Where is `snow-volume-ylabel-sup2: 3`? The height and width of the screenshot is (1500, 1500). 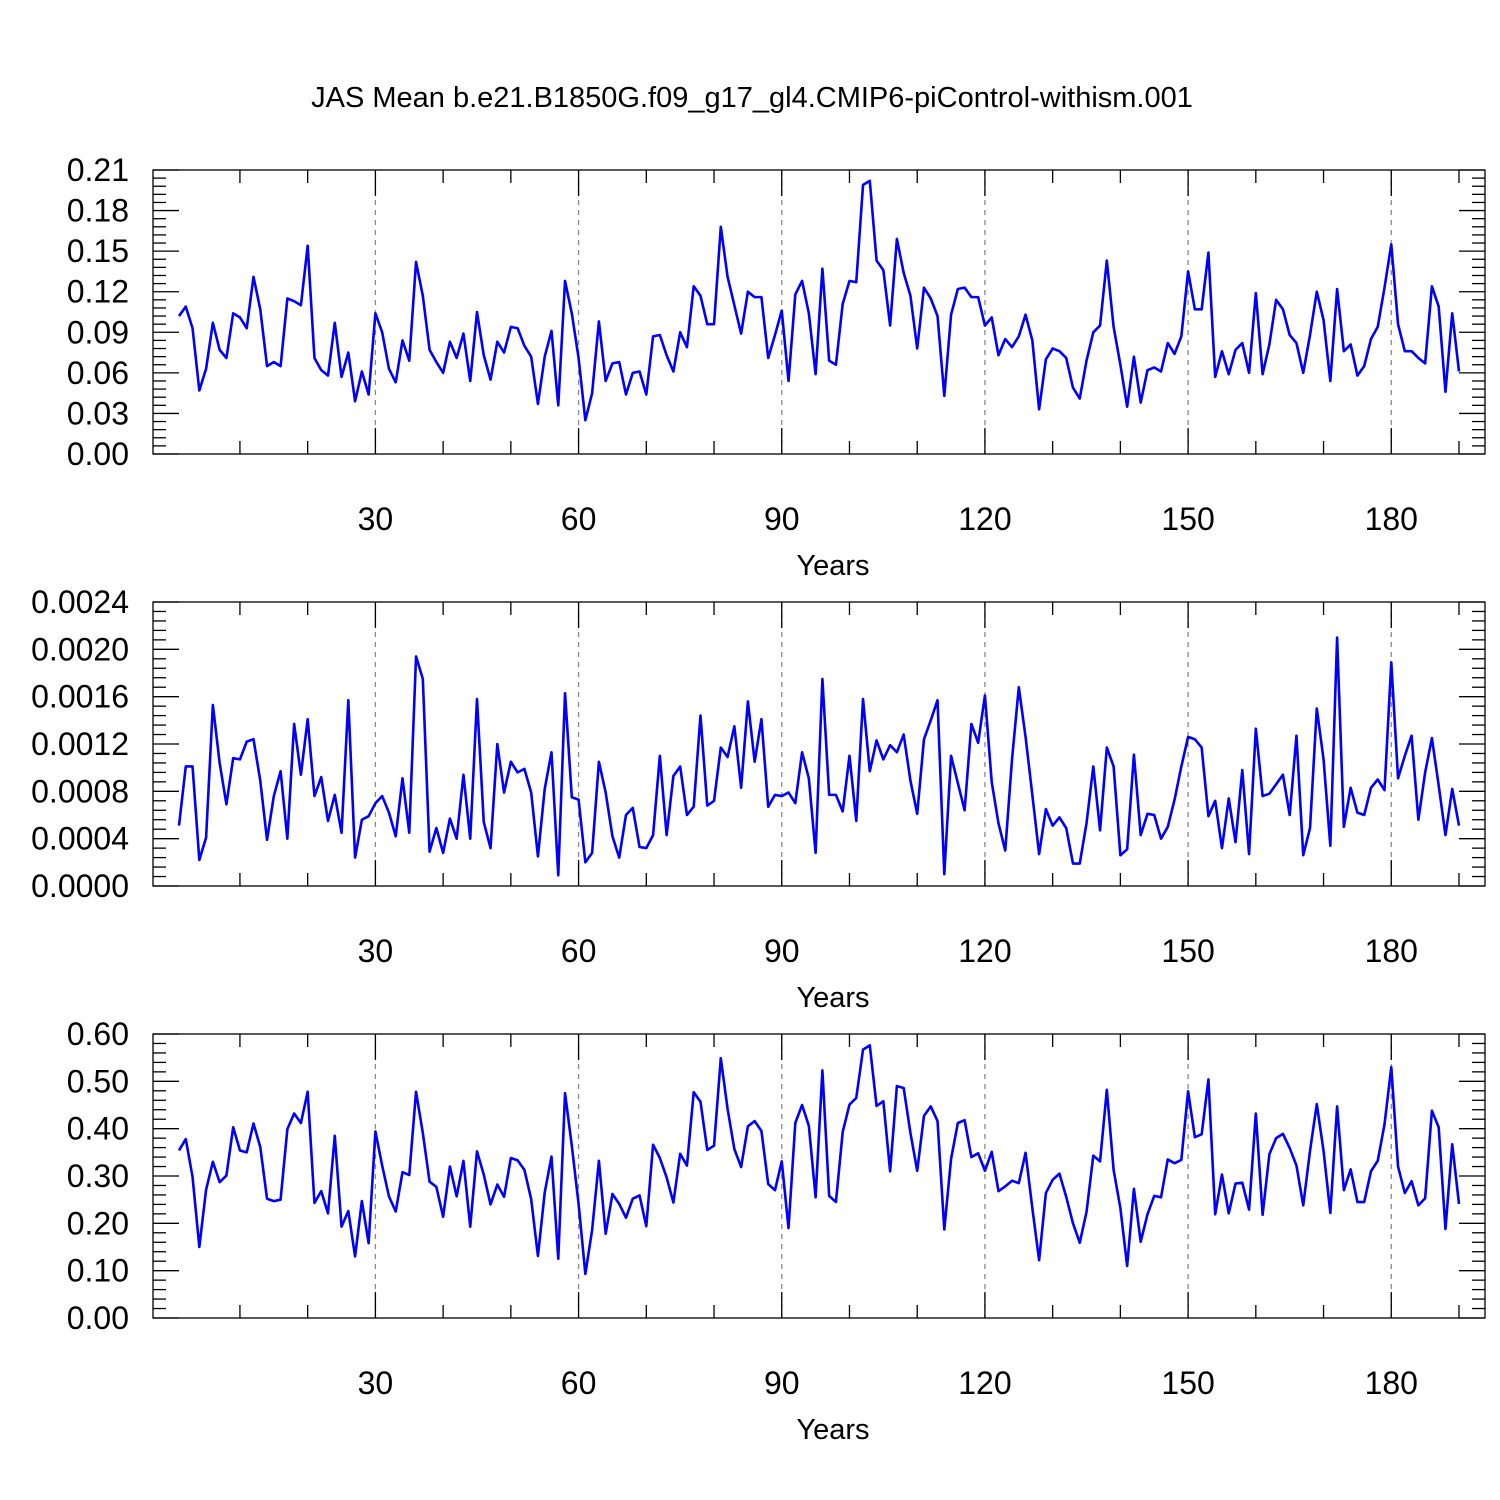
snow-volume-ylabel-sup2: 3 is located at coordinates (25, 579).